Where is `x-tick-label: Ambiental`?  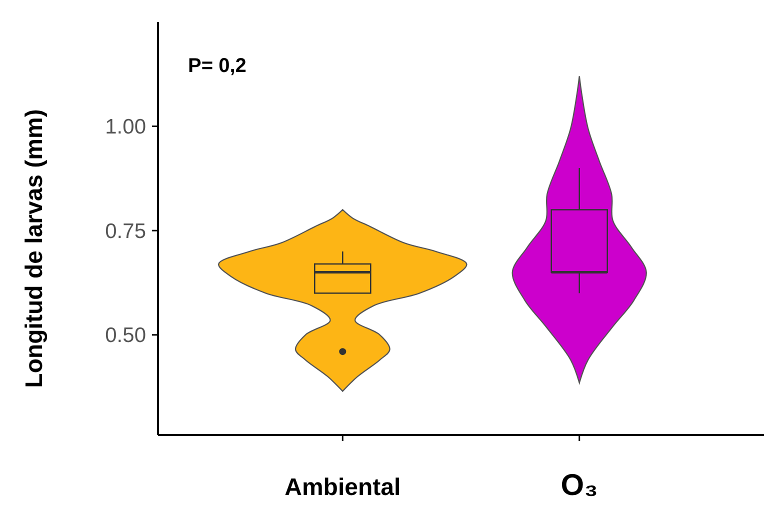
x-tick-label: Ambiental is located at coordinates (342, 487).